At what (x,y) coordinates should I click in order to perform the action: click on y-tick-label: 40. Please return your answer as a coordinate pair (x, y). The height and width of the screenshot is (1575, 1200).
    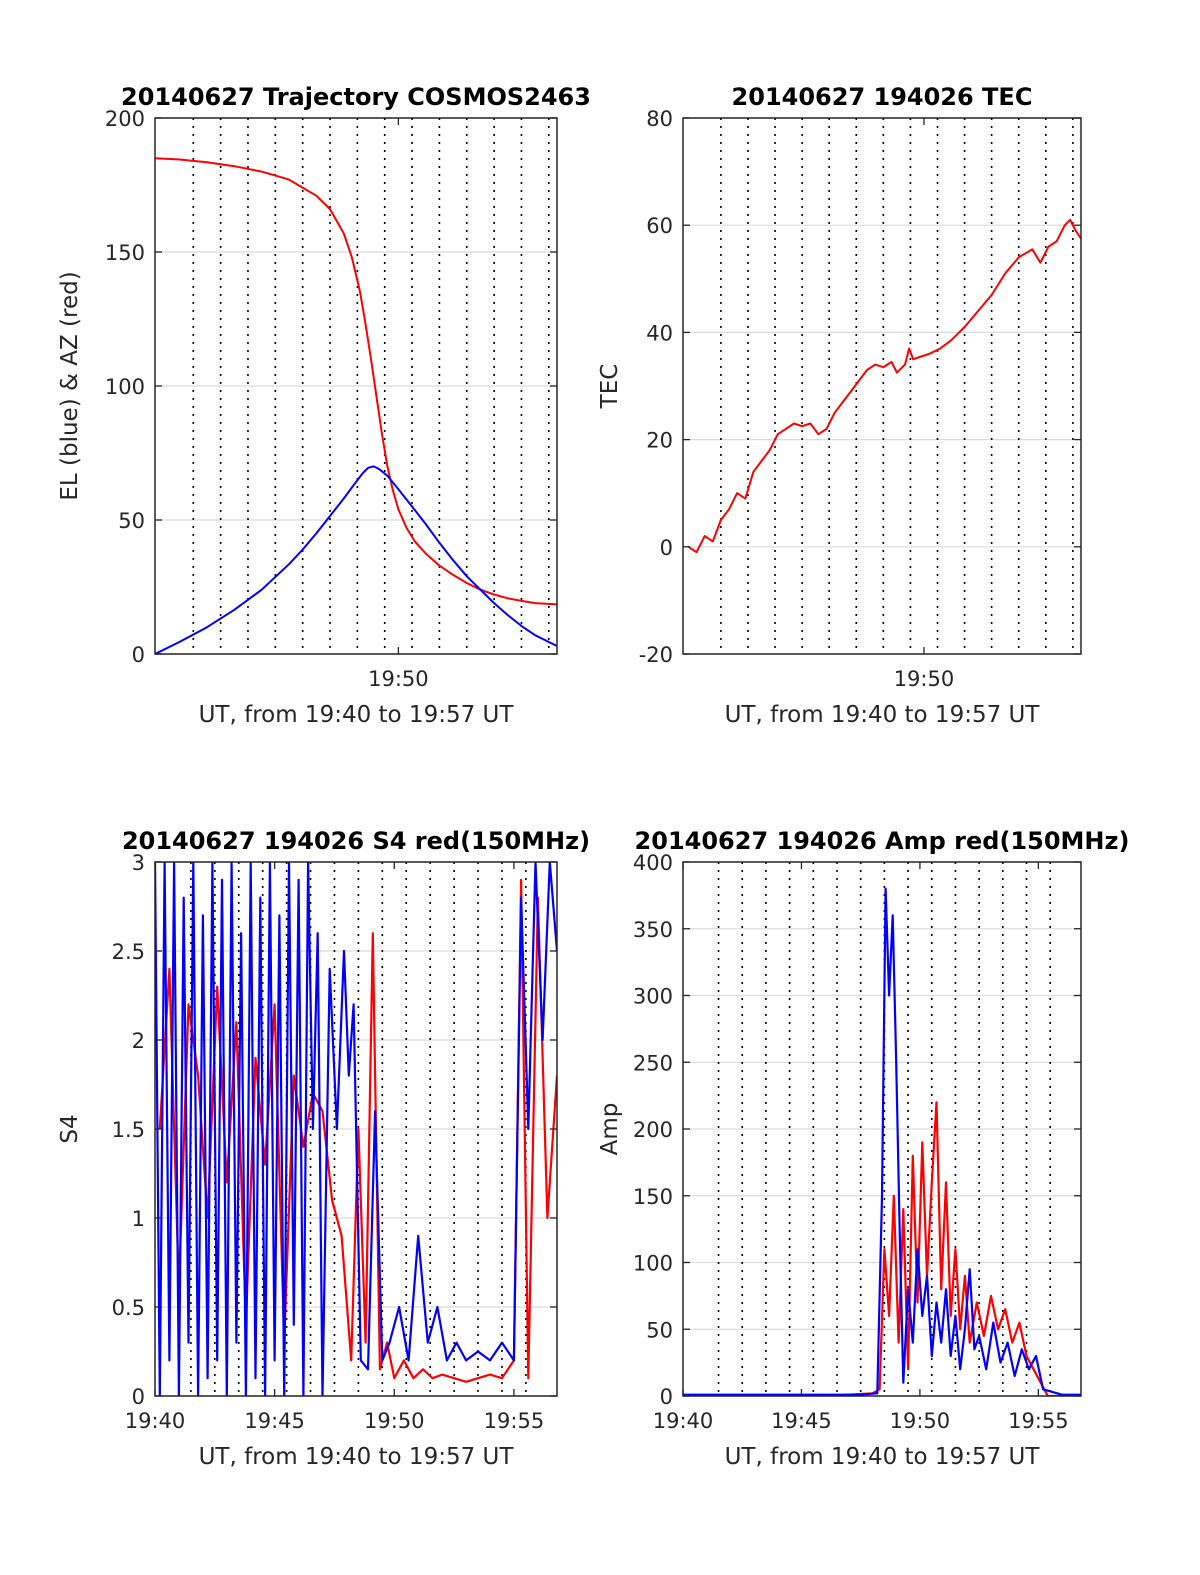
    Looking at the image, I should click on (659, 333).